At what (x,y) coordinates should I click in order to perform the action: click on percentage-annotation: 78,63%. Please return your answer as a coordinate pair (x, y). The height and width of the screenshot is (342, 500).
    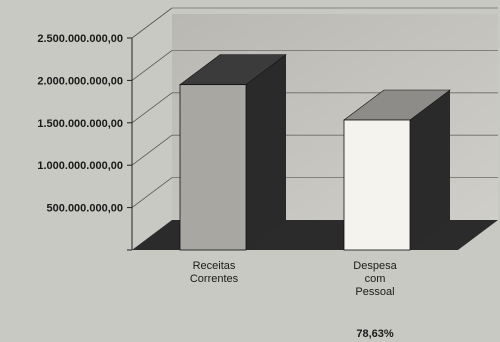
    Looking at the image, I should click on (375, 334).